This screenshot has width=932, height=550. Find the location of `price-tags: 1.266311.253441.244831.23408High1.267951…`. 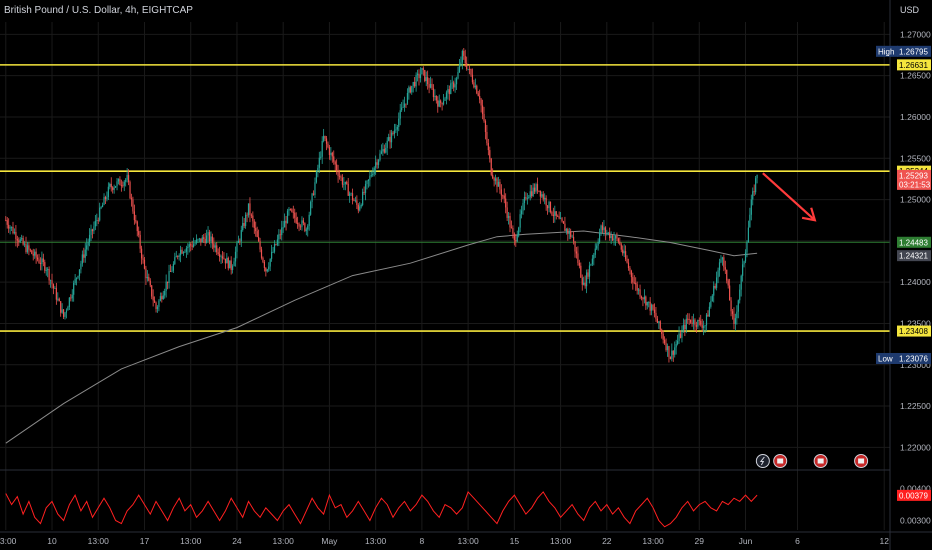

price-tags: 1.266311.253441.244831.23408High1.267951… is located at coordinates (903, 273).